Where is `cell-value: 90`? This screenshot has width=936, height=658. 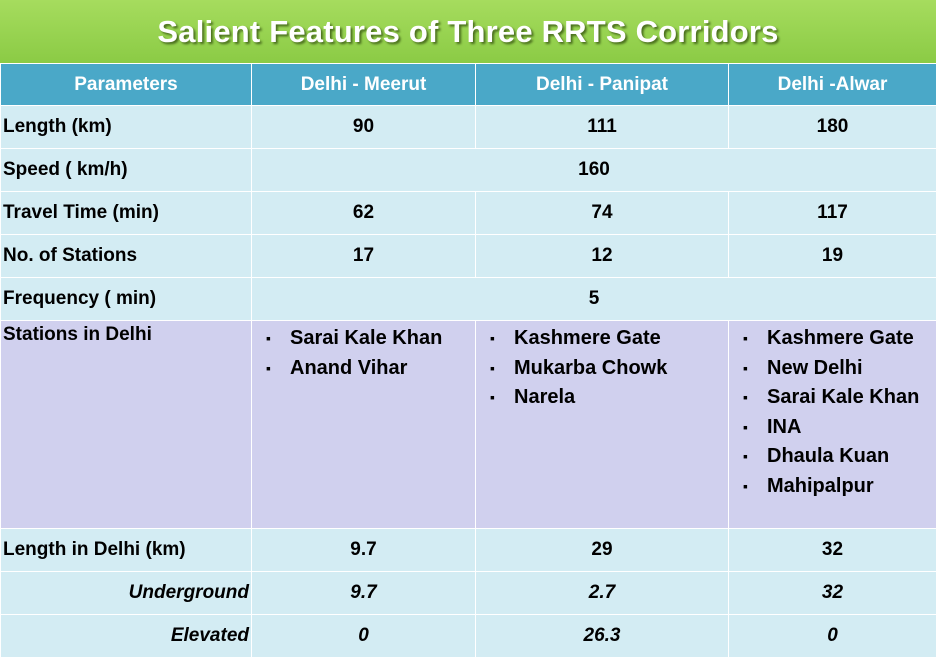
cell-value: 90 is located at coordinates (364, 127).